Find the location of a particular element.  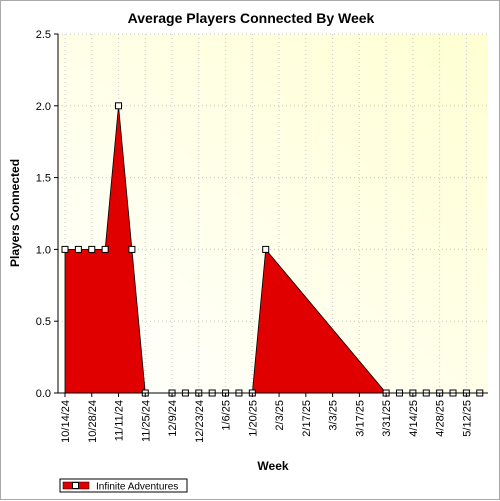

x-tick-label: 10/28/24 is located at coordinates (93, 421).